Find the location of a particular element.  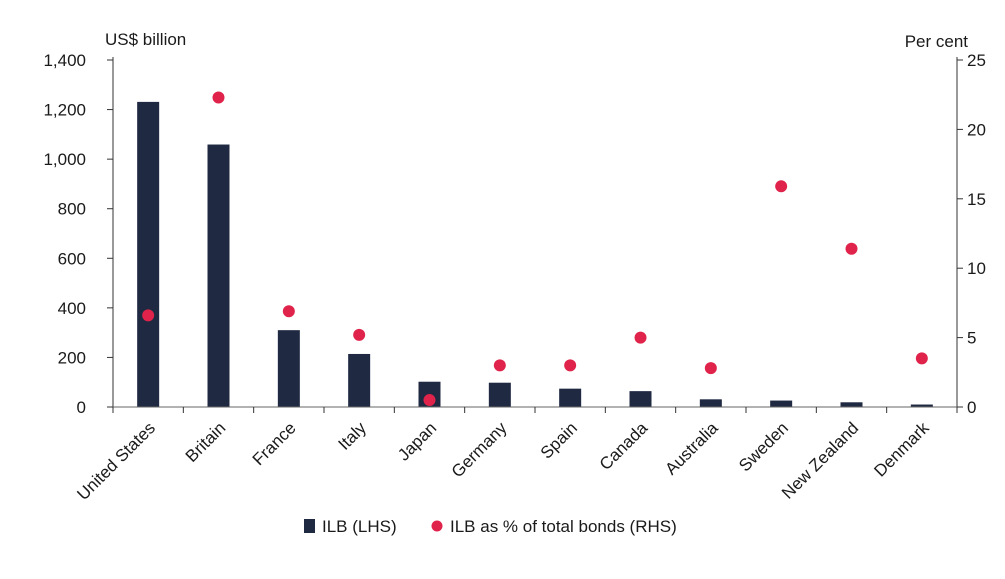

right-tick-label: 25 is located at coordinates (976, 60).